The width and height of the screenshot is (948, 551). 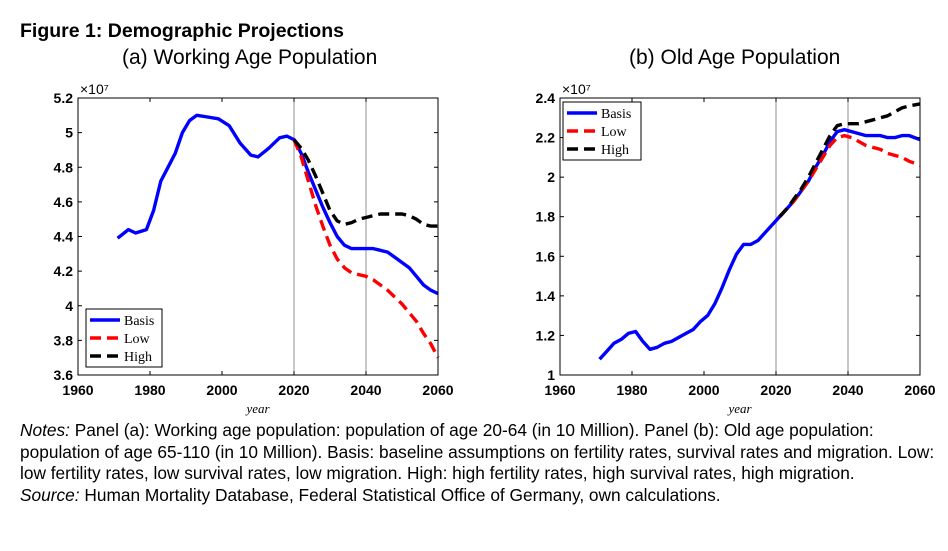 I want to click on y-tick-label: 3.6, so click(x=64, y=375).